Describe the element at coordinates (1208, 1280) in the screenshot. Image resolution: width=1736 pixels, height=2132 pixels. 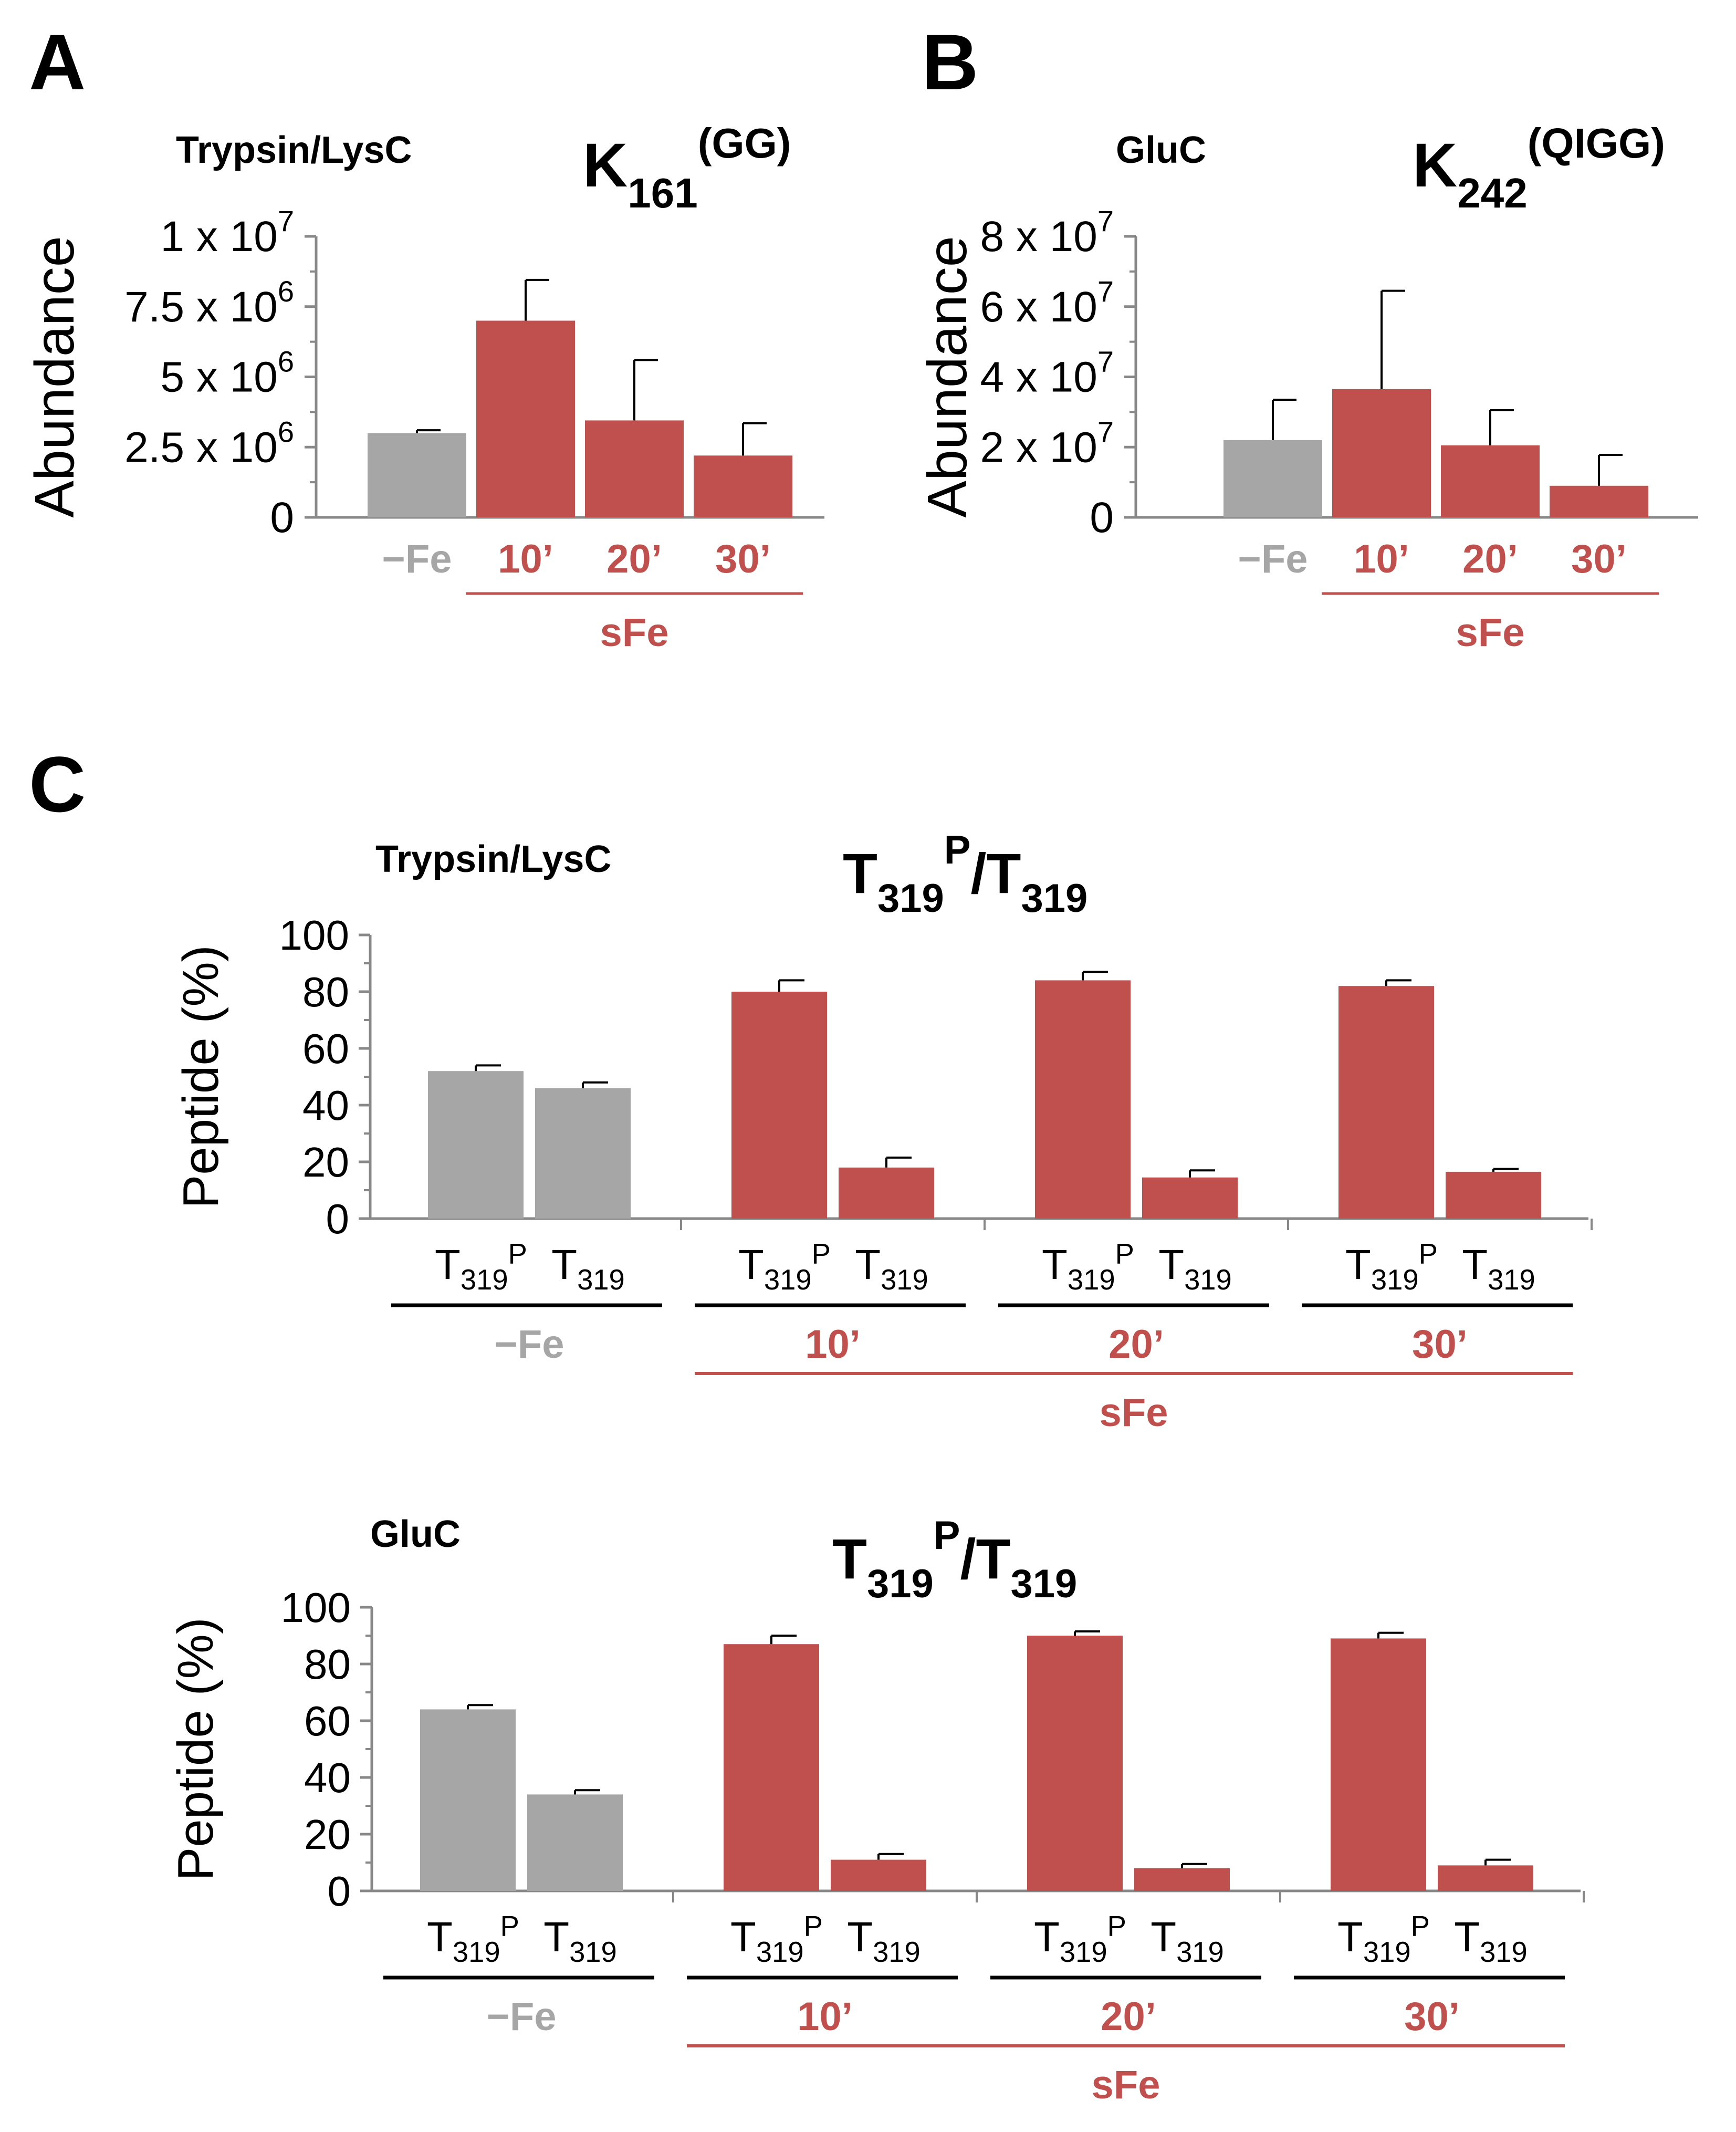
I see `x-label-t319-2-sub: 319` at that location.